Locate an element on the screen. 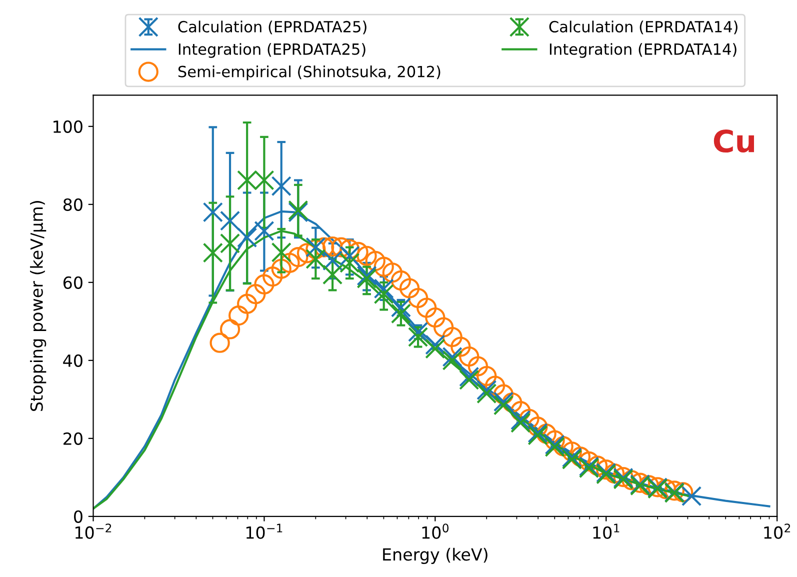 The width and height of the screenshot is (797, 577). y-axis-title: Stopping power (keV/µm) is located at coordinates (38, 305).